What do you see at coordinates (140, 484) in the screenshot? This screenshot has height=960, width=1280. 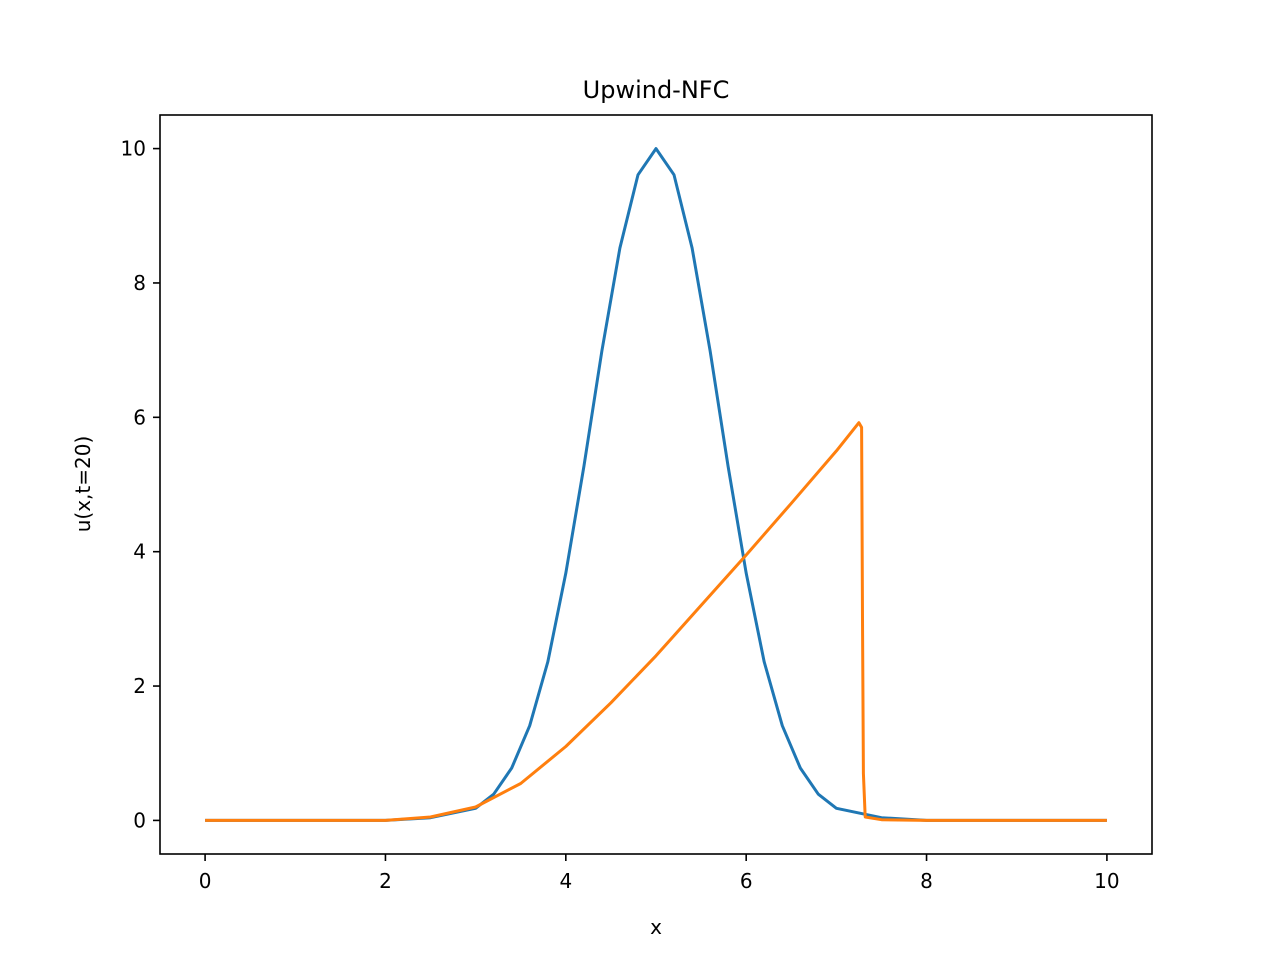 I see `y-axis-ticks: 0 2 4 6 8 10` at bounding box center [140, 484].